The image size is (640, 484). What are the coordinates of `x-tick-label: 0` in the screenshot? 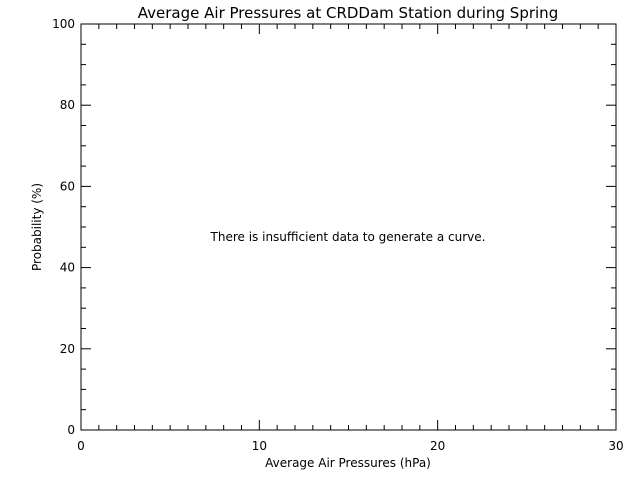 It's located at (81, 446).